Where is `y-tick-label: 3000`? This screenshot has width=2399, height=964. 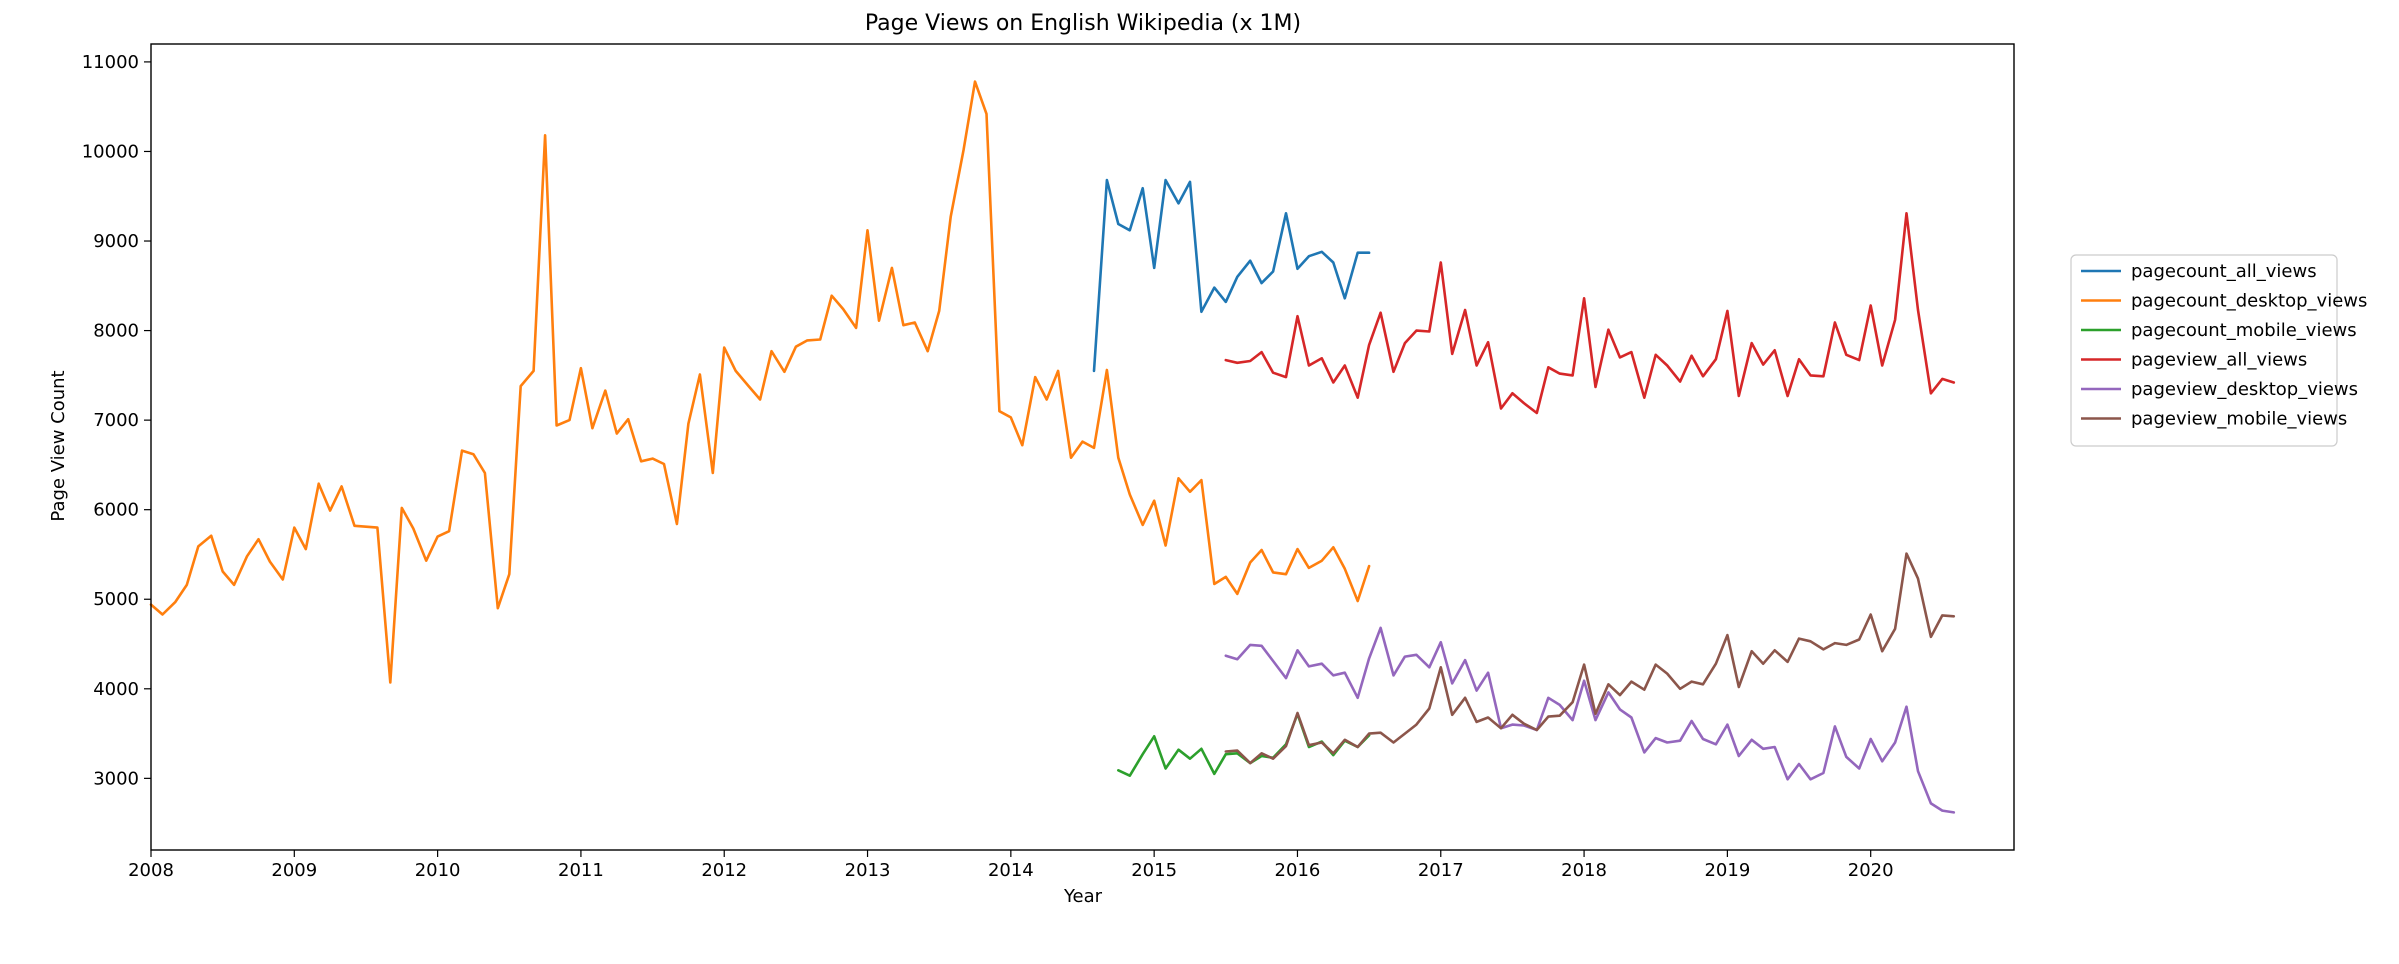 y-tick-label: 3000 is located at coordinates (116, 778).